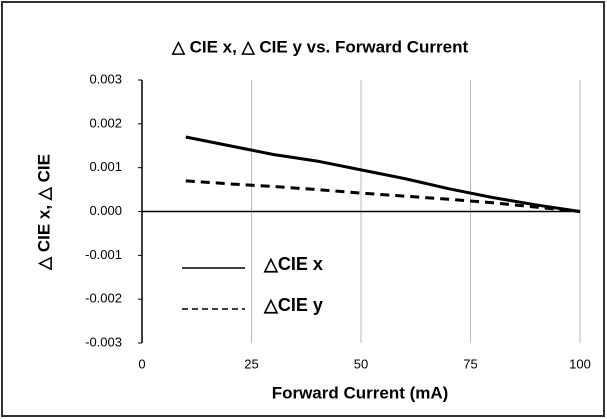 The image size is (607, 419). What do you see at coordinates (580, 363) in the screenshot?
I see `x-tick-label: 100` at bounding box center [580, 363].